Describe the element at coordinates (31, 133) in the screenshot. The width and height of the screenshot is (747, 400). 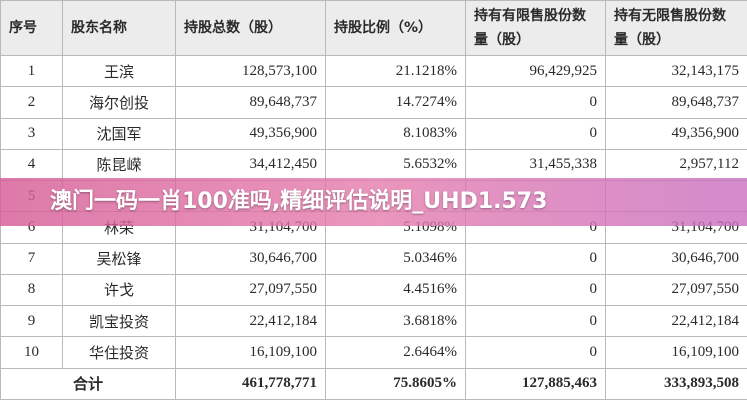
I see `table-cell: 3` at that location.